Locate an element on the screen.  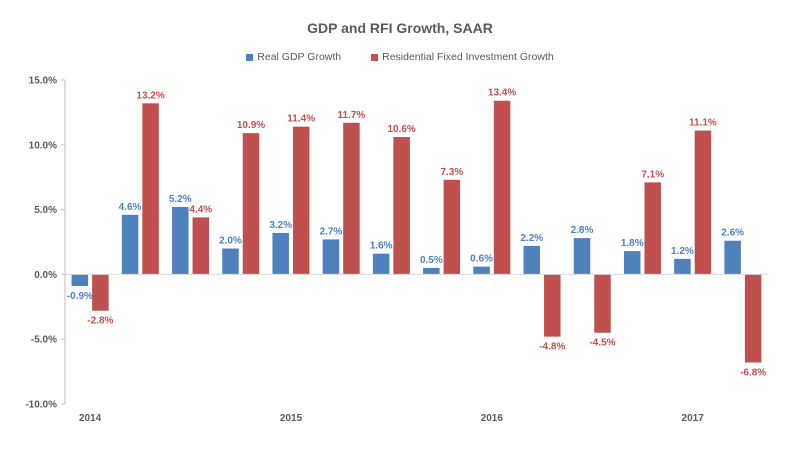
data-label-rfi: 11.1% is located at coordinates (703, 123).